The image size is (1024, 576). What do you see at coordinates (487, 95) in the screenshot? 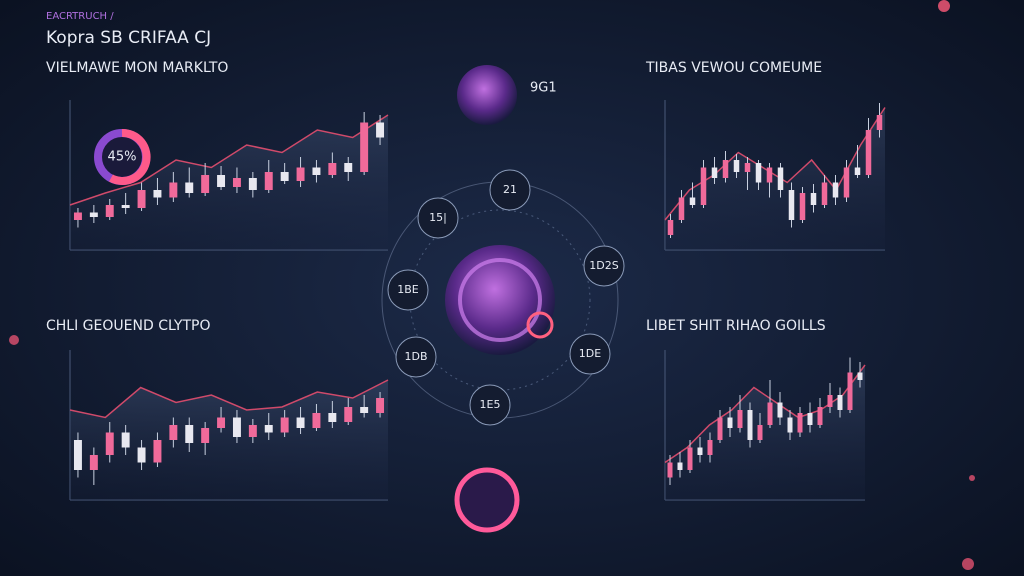
I see `top-orb` at bounding box center [487, 95].